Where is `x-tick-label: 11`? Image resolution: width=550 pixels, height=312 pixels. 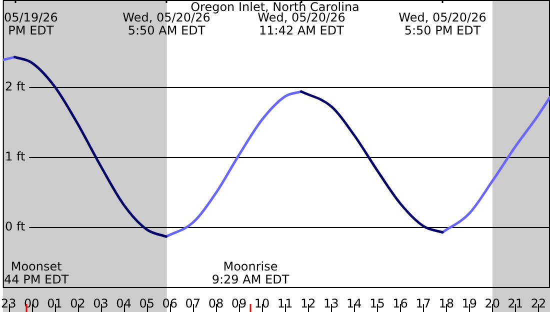 x-tick-label: 11 is located at coordinates (285, 303).